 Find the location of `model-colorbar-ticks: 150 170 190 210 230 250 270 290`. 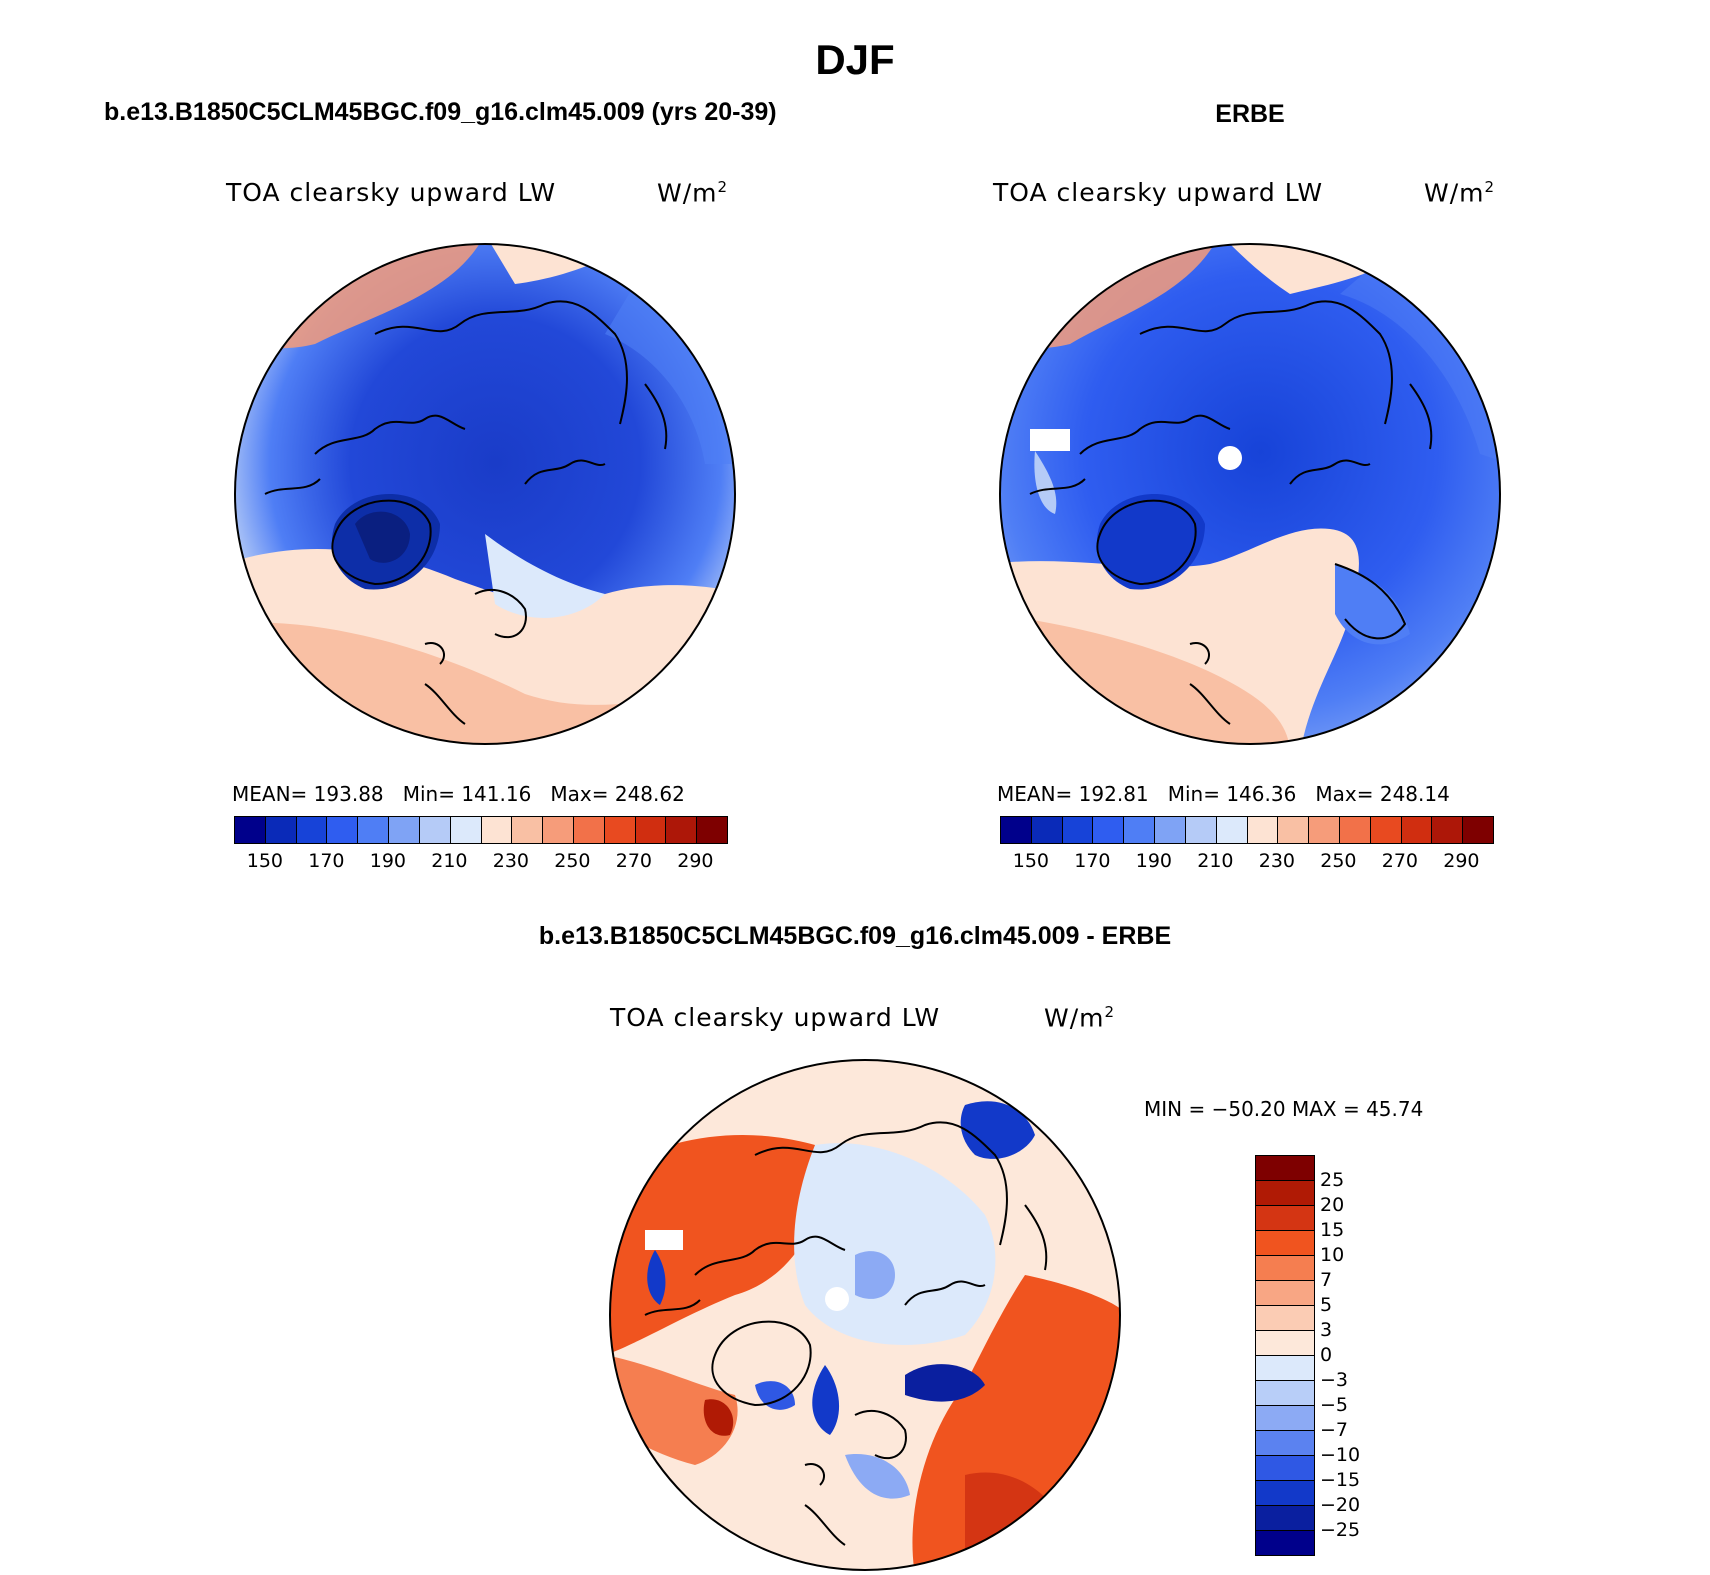

model-colorbar-ticks: 150 170 190 210 230 250 270 290 is located at coordinates (480, 862).